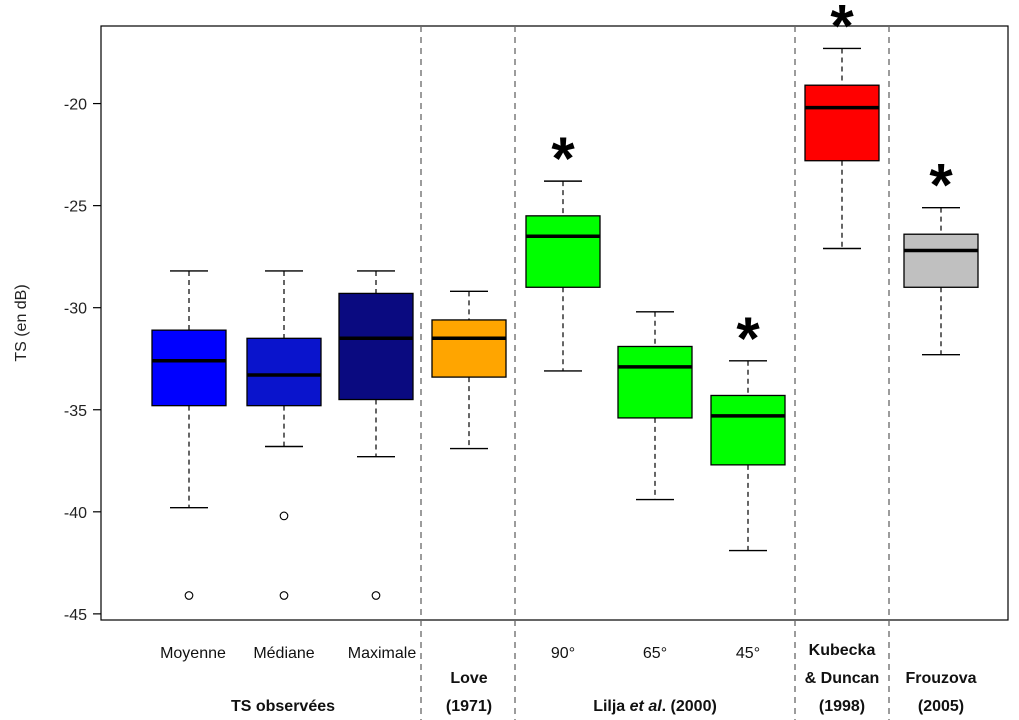 The height and width of the screenshot is (720, 1019). I want to click on category-label: 45°, so click(748, 653).